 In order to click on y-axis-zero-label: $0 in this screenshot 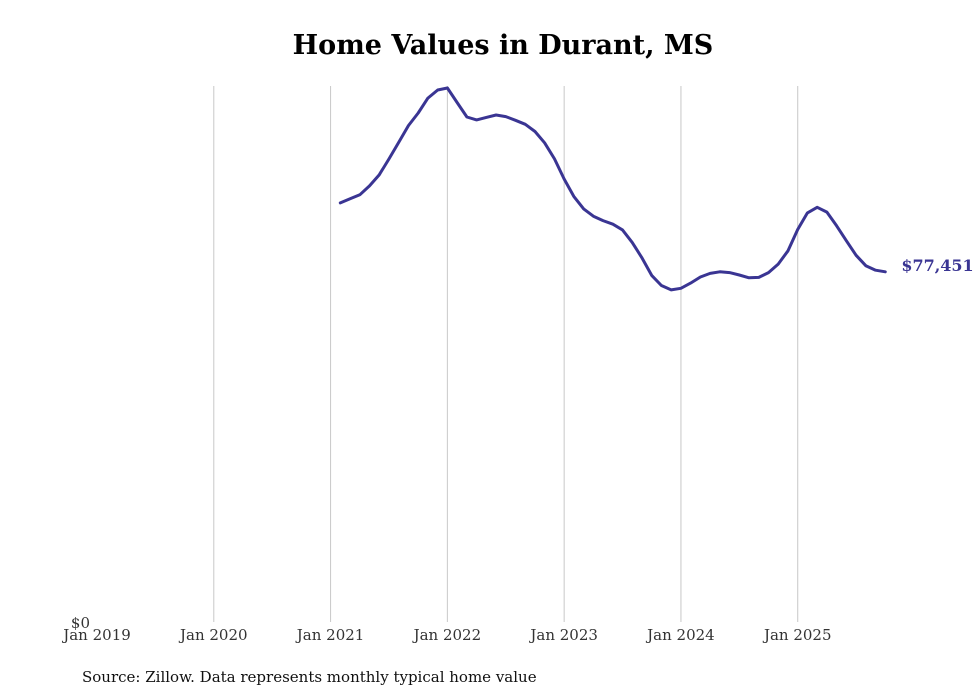, I will do `click(80, 623)`.